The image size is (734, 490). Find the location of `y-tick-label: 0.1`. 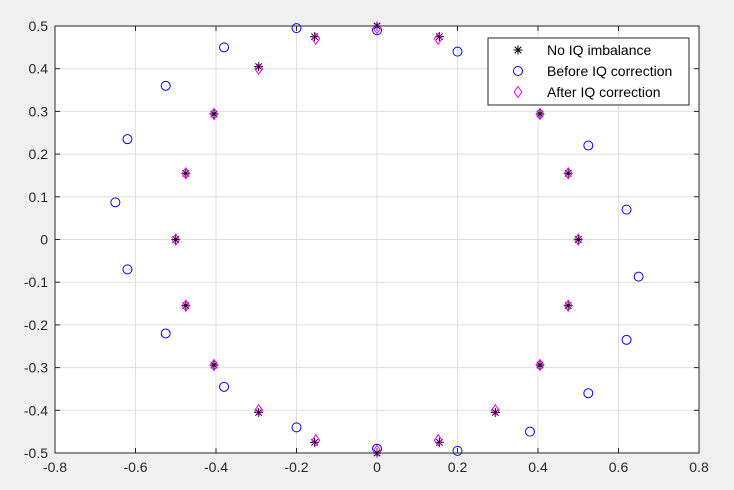

y-tick-label: 0.1 is located at coordinates (39, 197).